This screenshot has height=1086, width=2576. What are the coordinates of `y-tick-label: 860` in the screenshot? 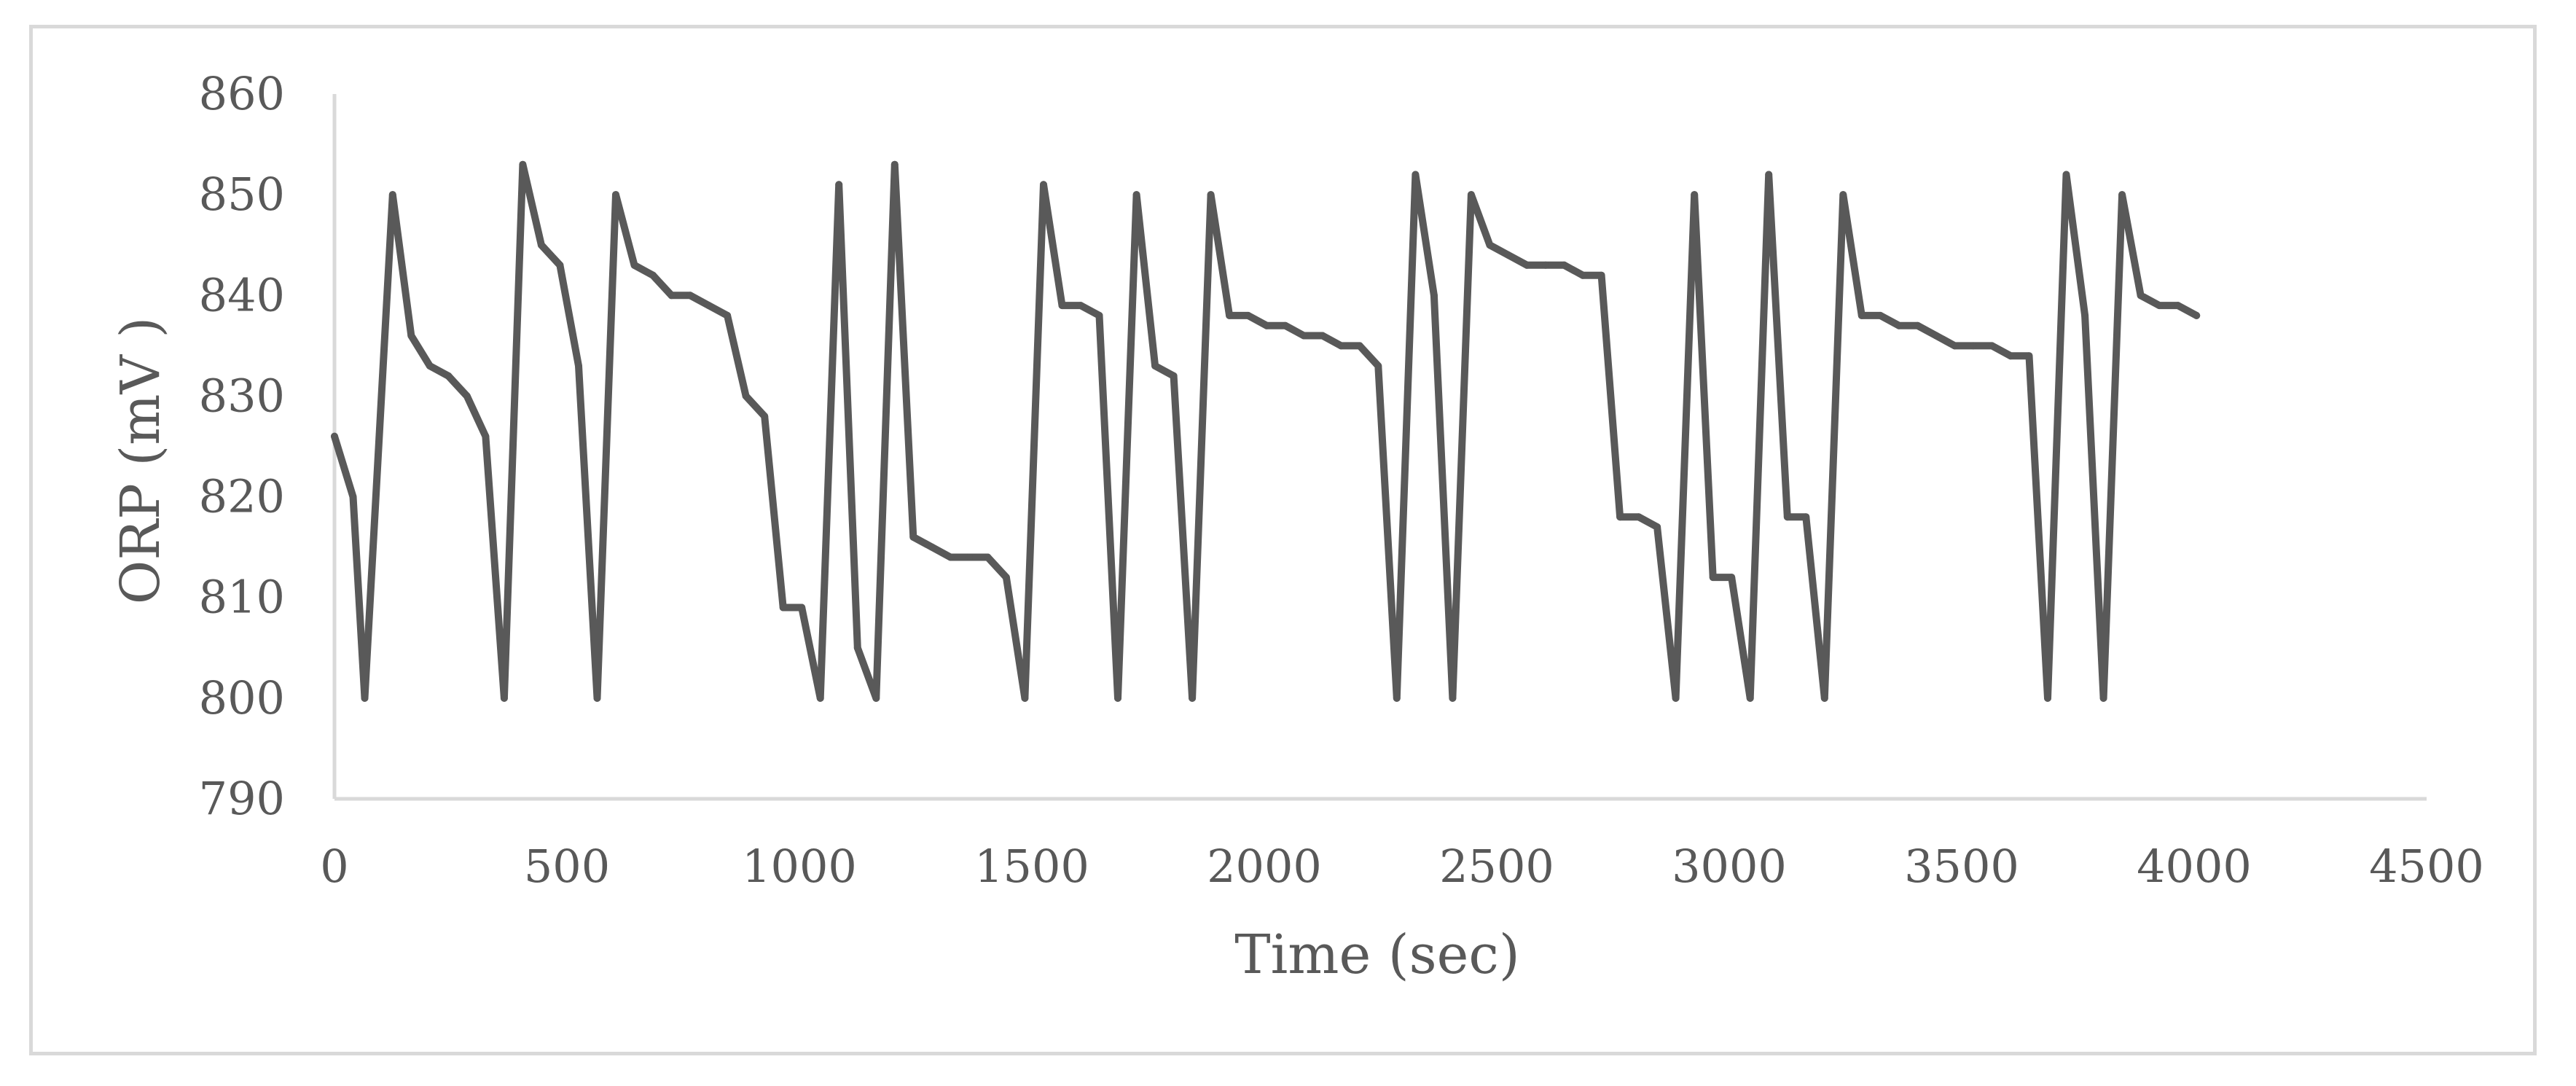 It's located at (242, 93).